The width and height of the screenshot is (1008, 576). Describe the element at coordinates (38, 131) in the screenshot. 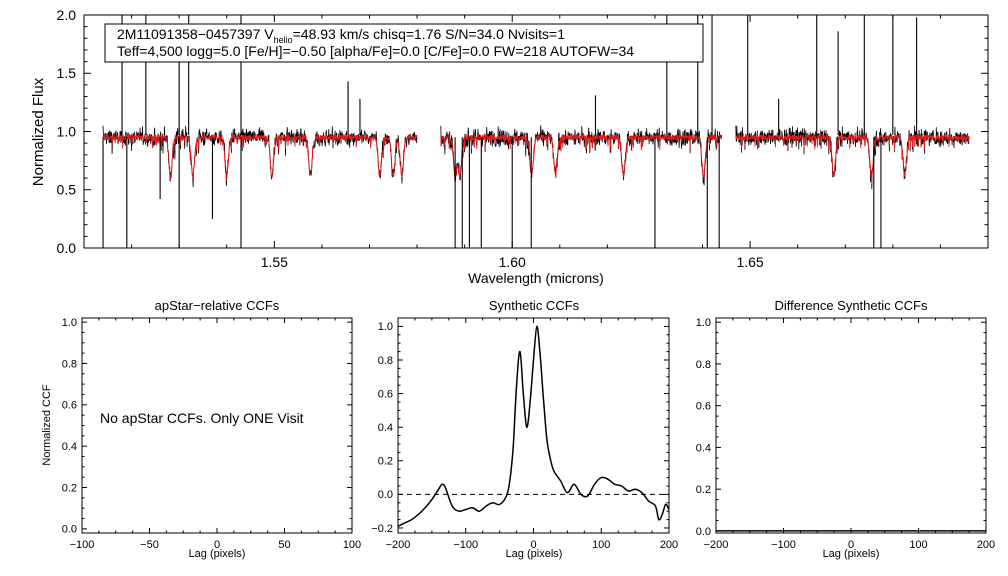

I see `spectrum-y-label: Normalized Flux` at that location.